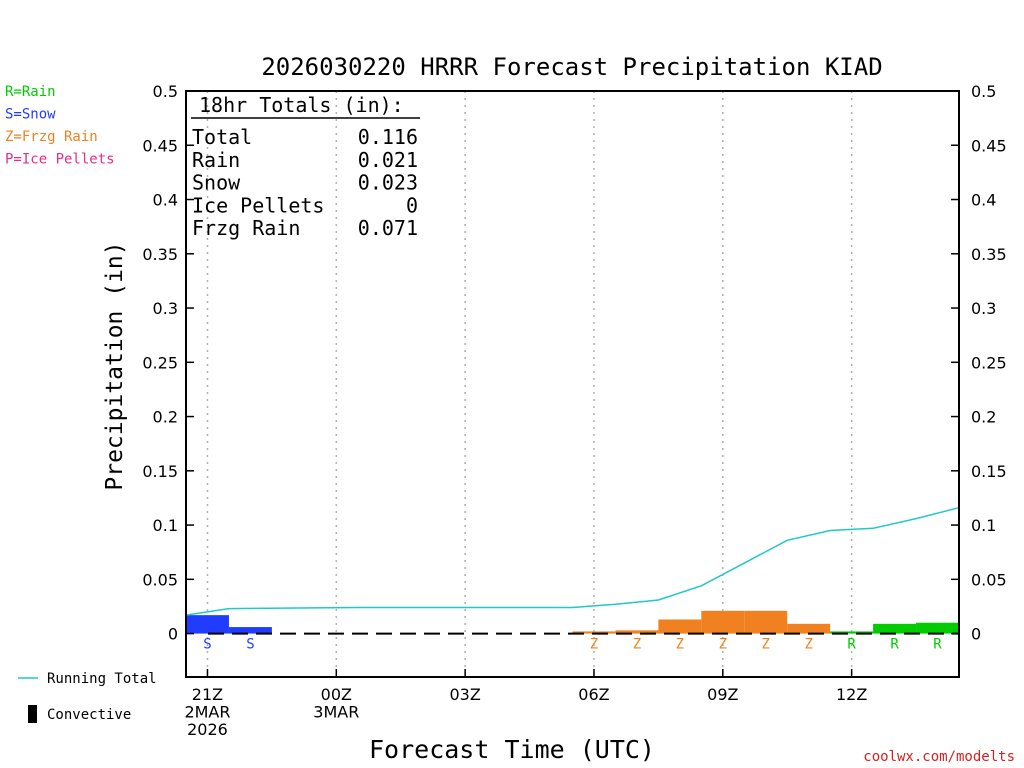  What do you see at coordinates (983, 200) in the screenshot?
I see `y-tick-label-right: 0.4` at bounding box center [983, 200].